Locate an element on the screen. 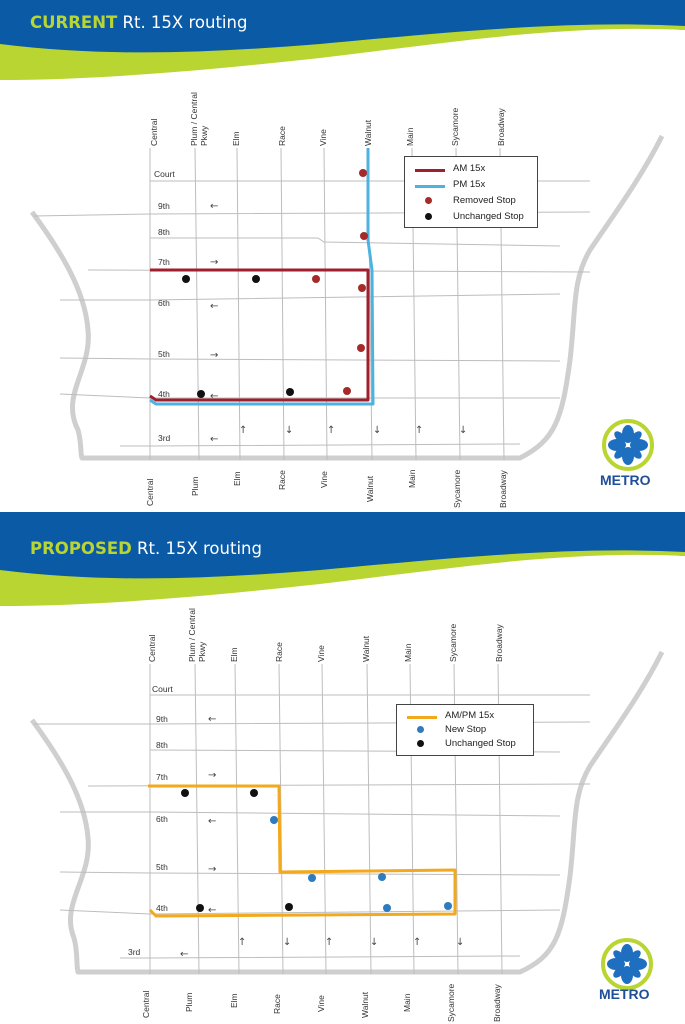 This screenshot has height=1024, width=685. header-blue-band is located at coordinates (342, 33).